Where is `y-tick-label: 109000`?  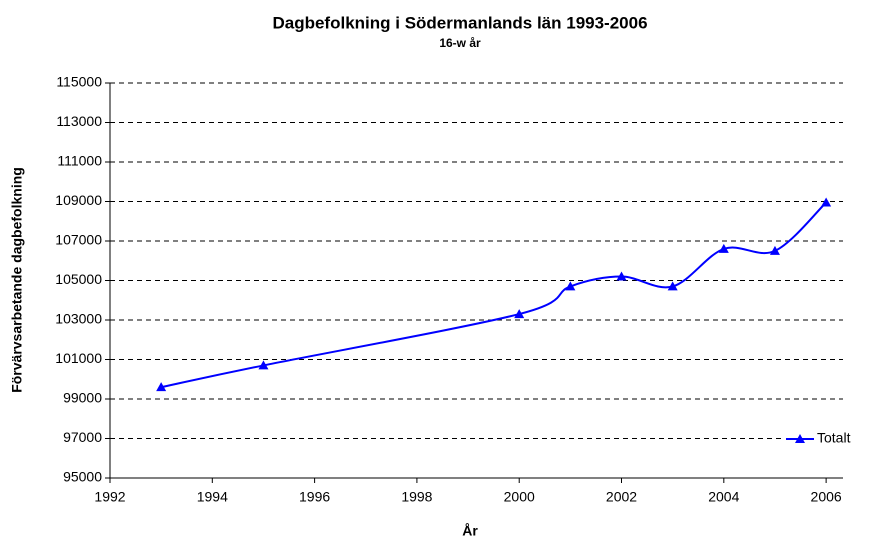
y-tick-label: 109000 is located at coordinates (78, 200).